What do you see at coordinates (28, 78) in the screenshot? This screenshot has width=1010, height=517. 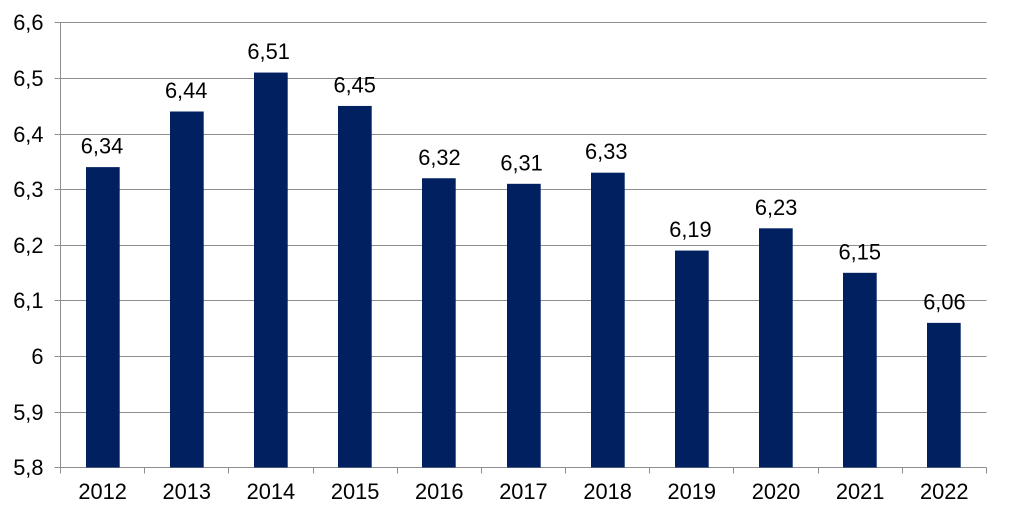 I see `svg-text: 6,5` at bounding box center [28, 78].